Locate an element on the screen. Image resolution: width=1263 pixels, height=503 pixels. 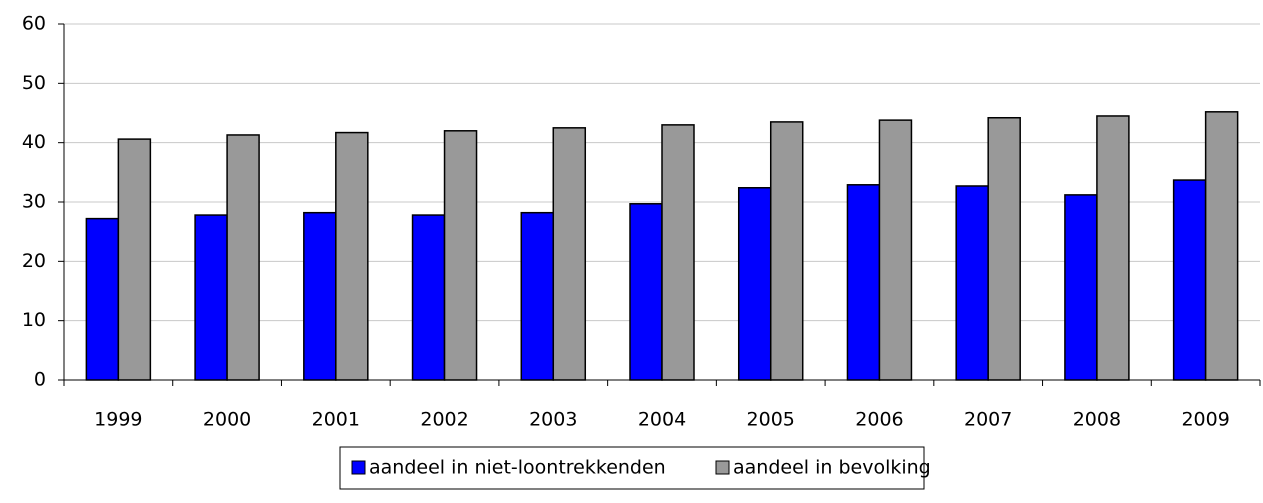
x-tick-label: 2000 is located at coordinates (227, 420).